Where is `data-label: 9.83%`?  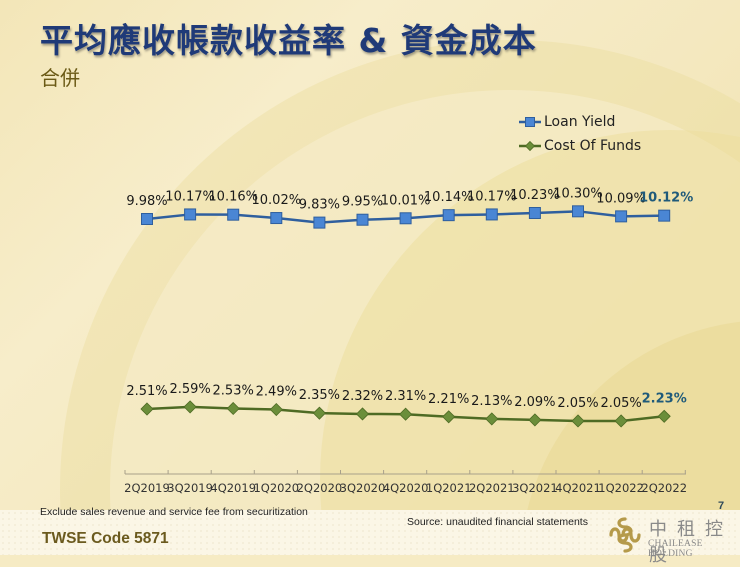 data-label: 9.83% is located at coordinates (319, 205).